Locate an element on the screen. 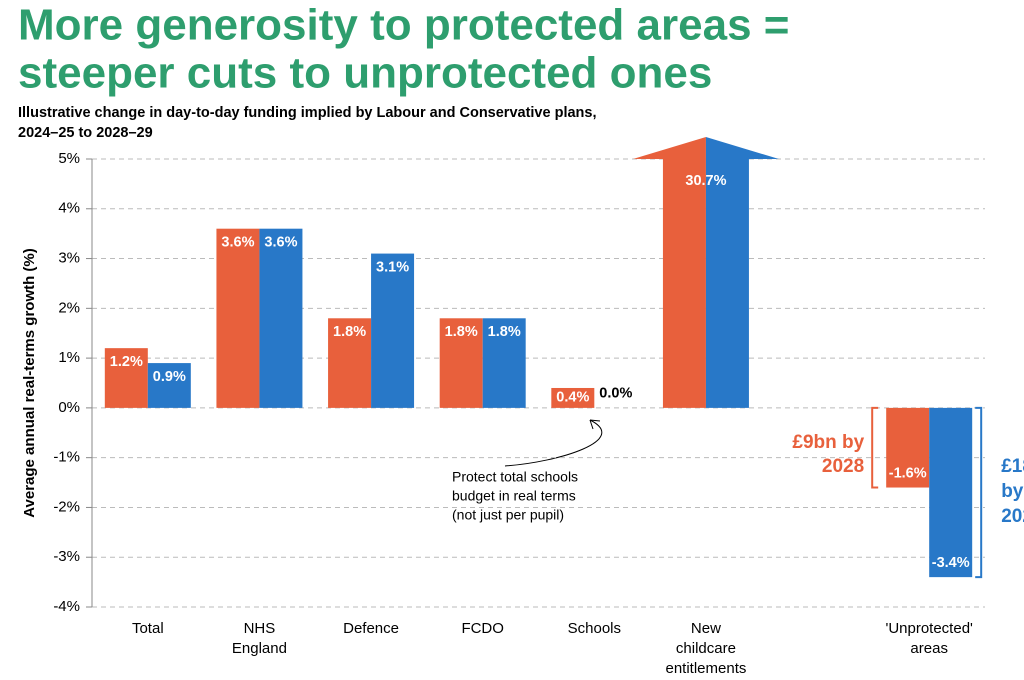  annotation: Protect total schools is located at coordinates (515, 477).